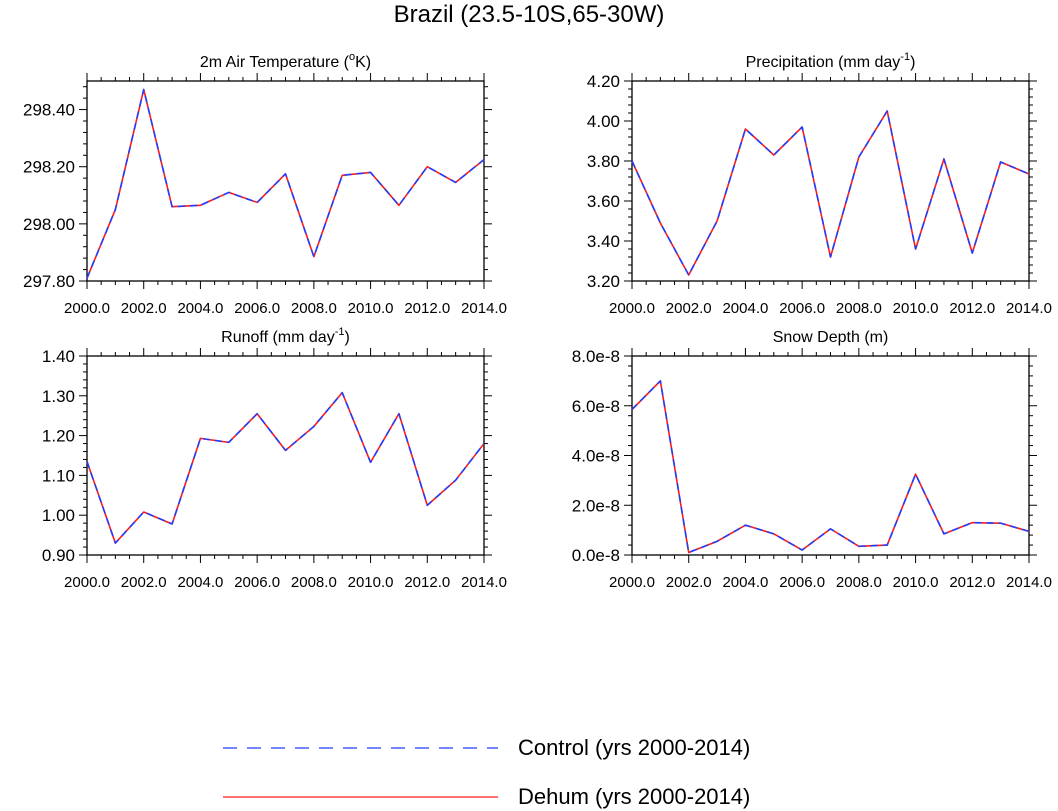 This screenshot has height=811, width=1058. Describe the element at coordinates (831, 61) in the screenshot. I see `panel-title: Precipitation (mm day-1)` at that location.